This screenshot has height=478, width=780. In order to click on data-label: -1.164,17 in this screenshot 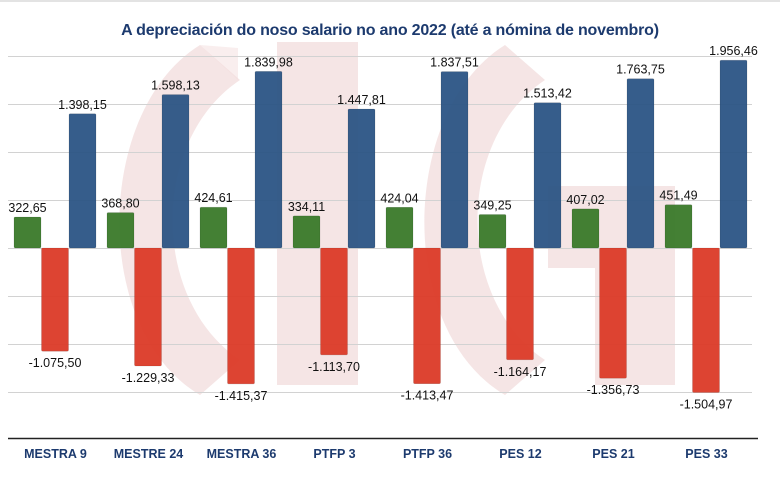, I will do `click(520, 372)`.